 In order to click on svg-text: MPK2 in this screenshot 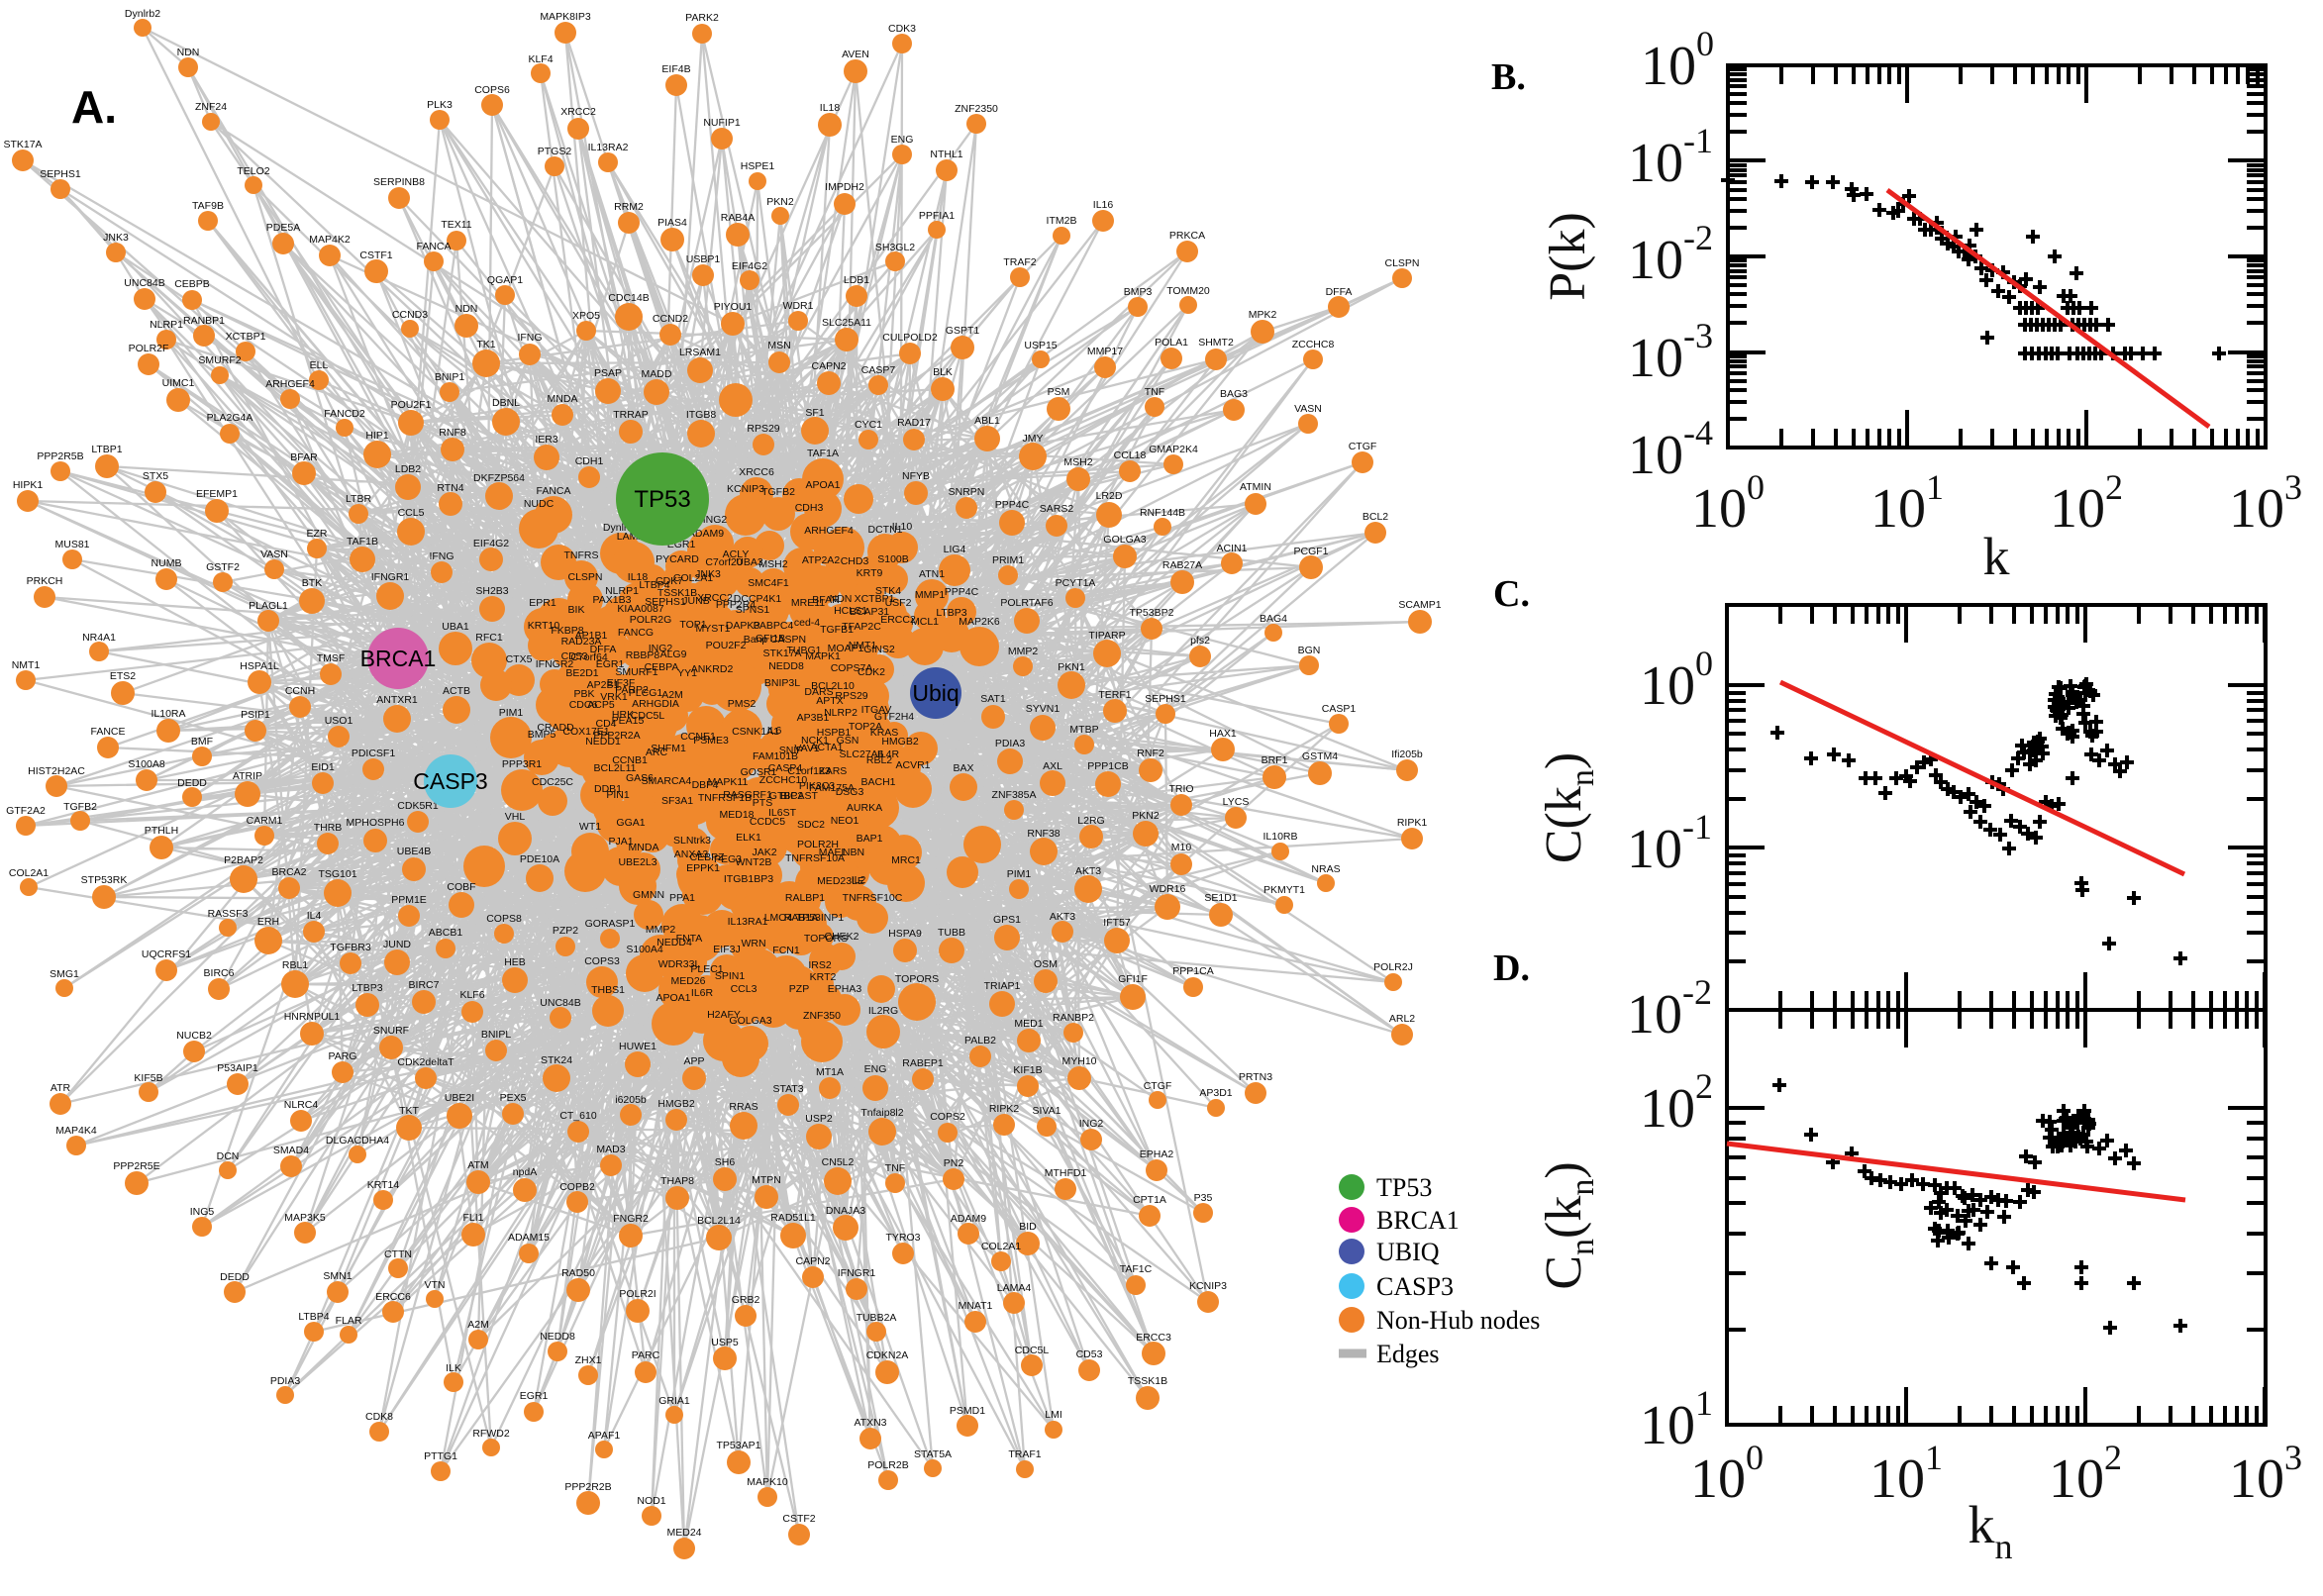, I will do `click(1263, 315)`.